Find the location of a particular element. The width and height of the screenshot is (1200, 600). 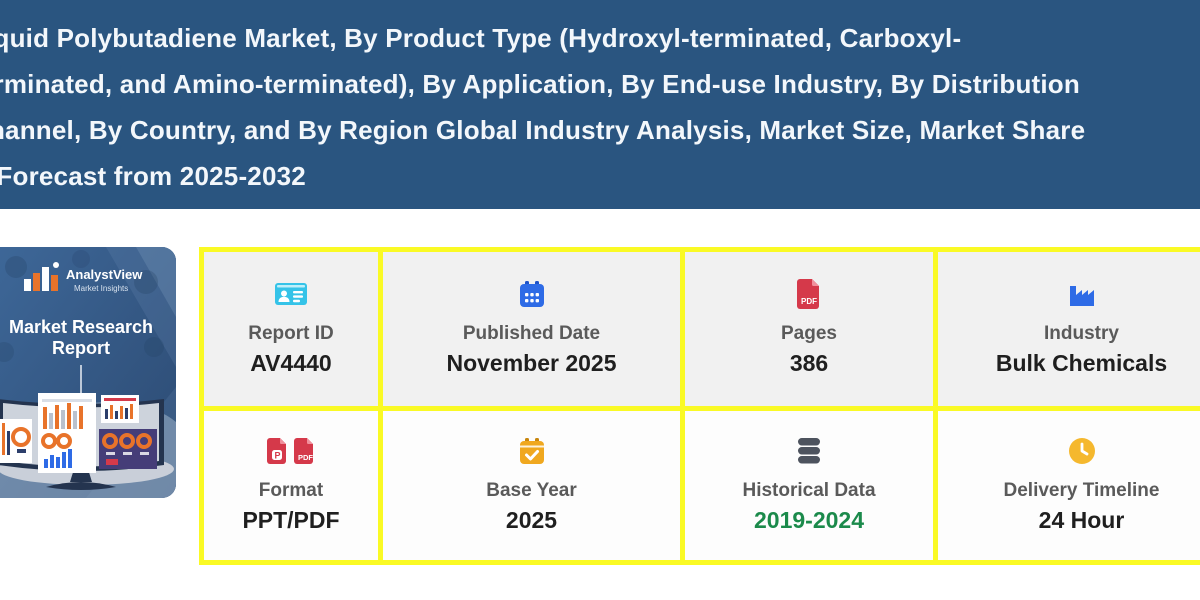

meta-value: 386 is located at coordinates (809, 363).